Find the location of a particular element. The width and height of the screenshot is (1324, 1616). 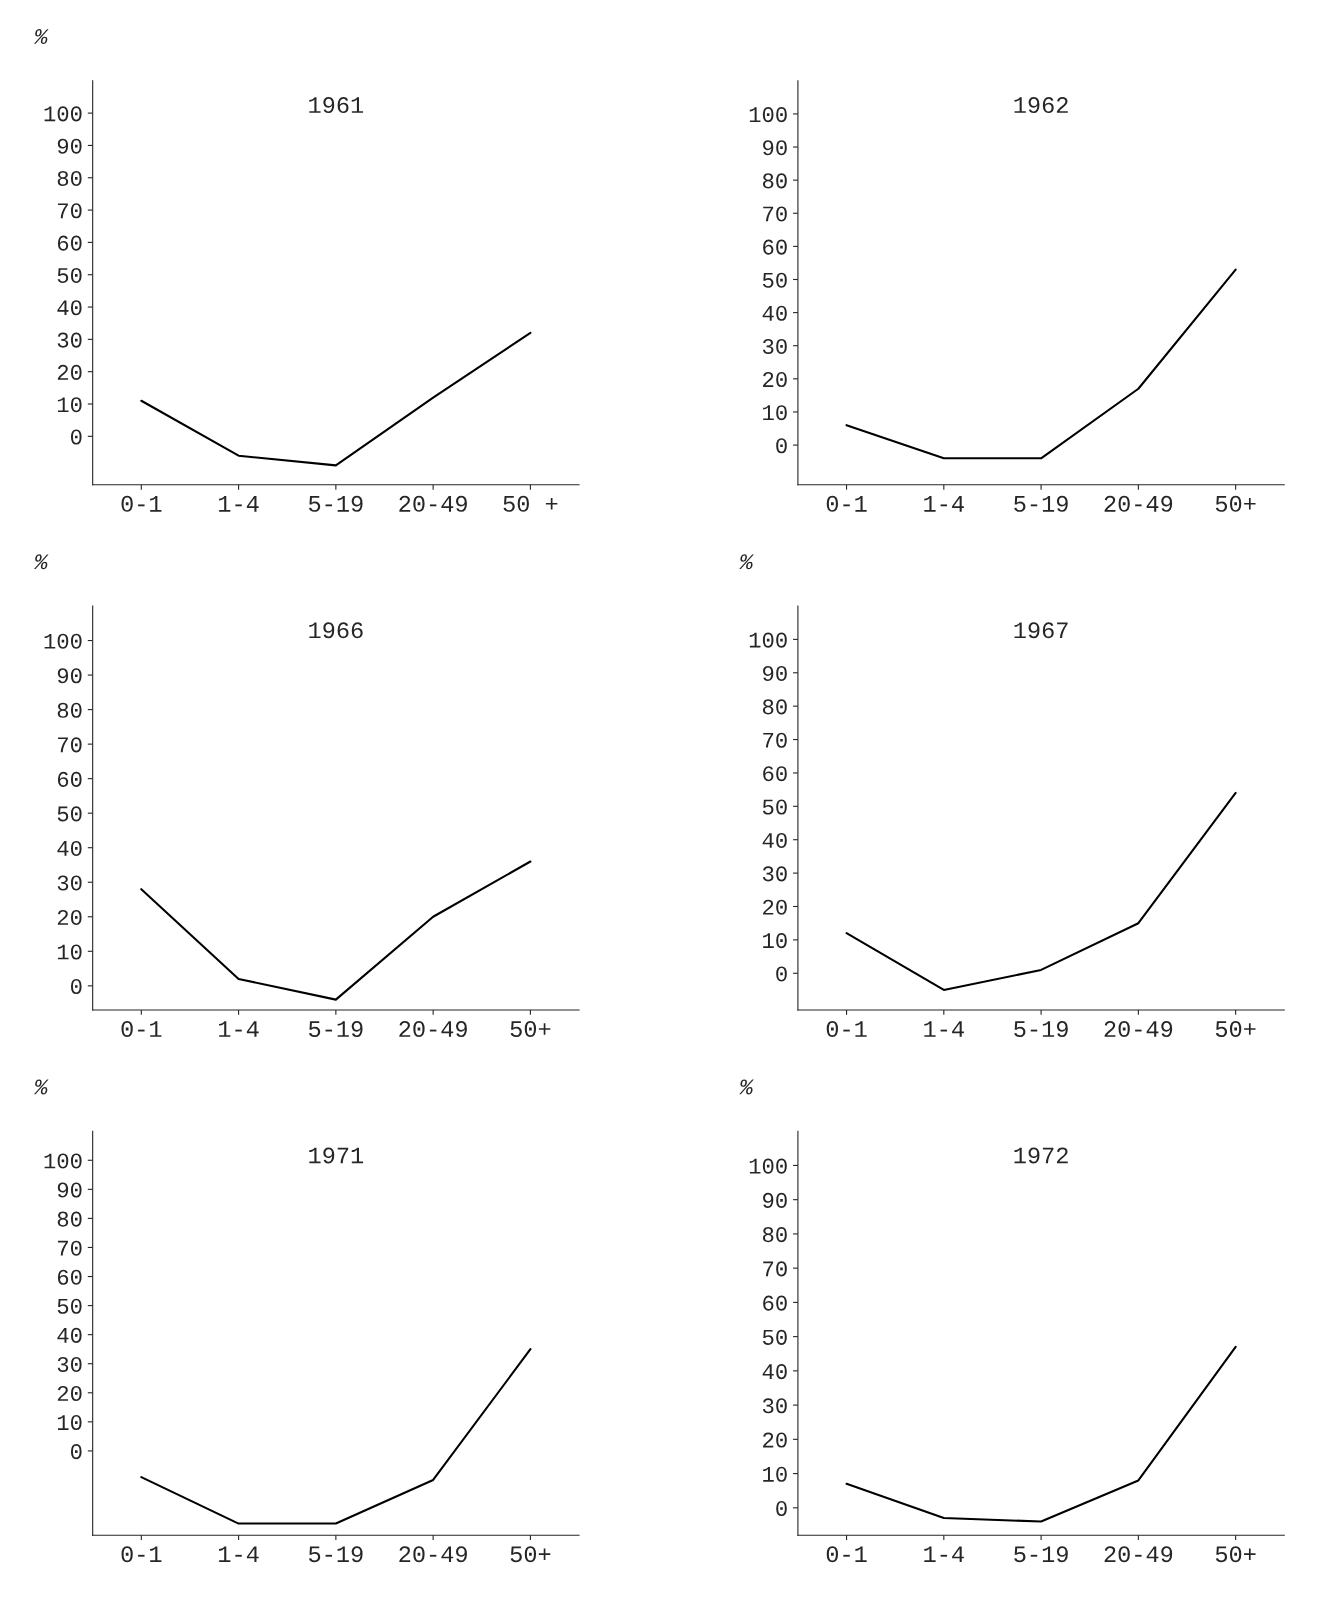

text: 1962 is located at coordinates (1041, 105).